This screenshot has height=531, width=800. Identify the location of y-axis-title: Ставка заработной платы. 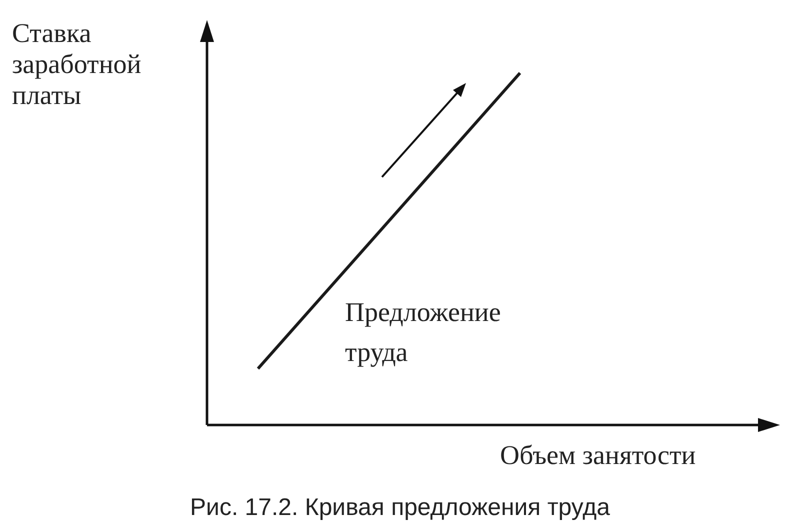
(77, 64).